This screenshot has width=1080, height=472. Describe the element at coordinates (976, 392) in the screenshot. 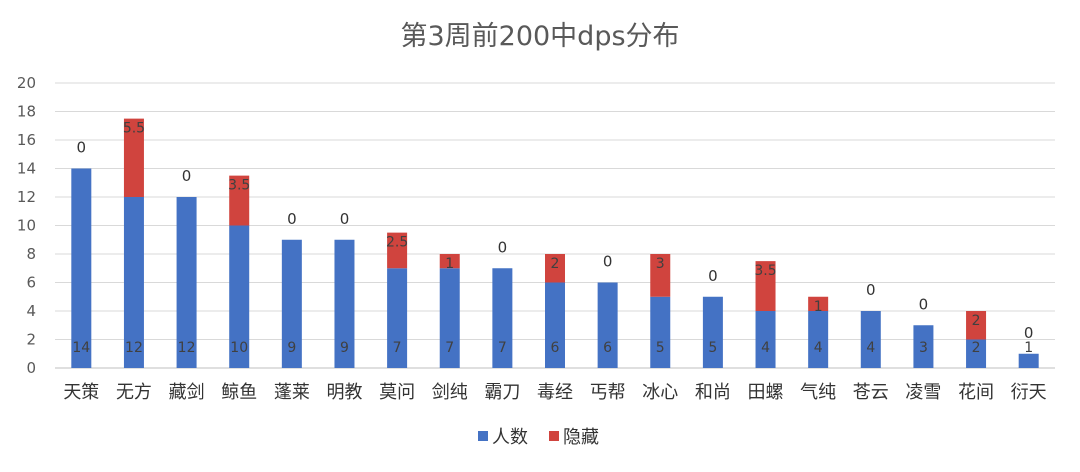

I see `category-label: 花间` at that location.